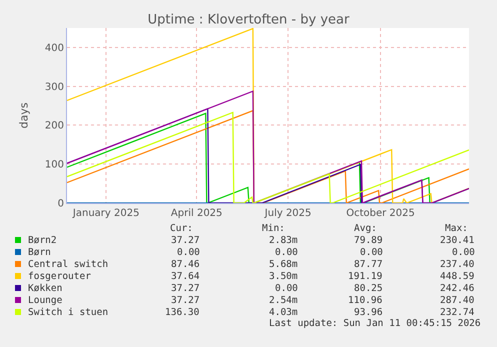  Describe the element at coordinates (185, 264) in the screenshot. I see `text: 87.46` at that location.